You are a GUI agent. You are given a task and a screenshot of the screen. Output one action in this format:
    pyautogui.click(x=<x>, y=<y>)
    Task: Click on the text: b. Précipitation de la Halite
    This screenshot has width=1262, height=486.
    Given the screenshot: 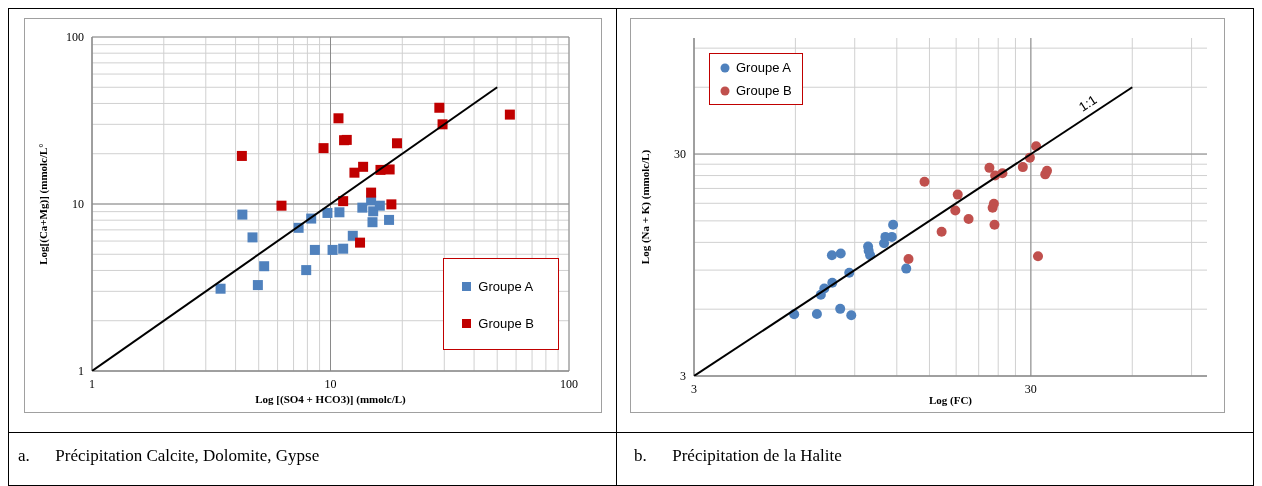 What is the action you would take?
    pyautogui.click(x=738, y=456)
    